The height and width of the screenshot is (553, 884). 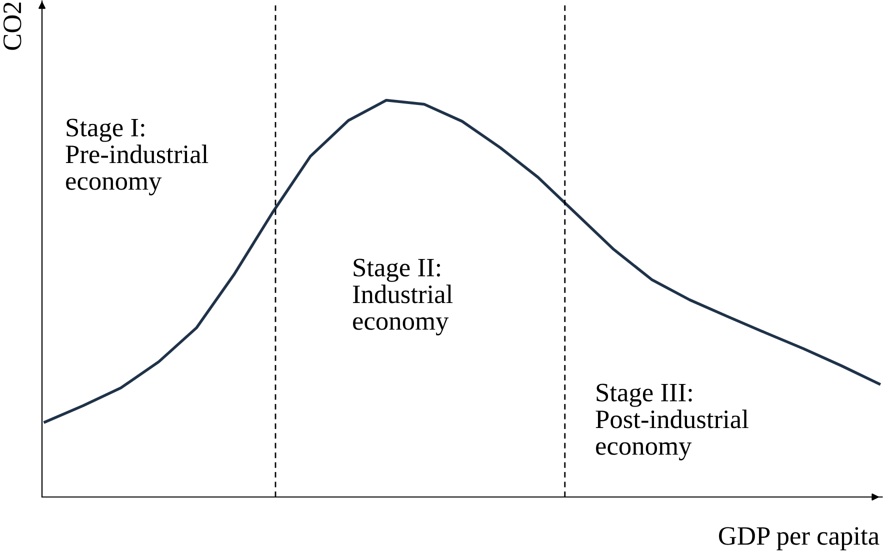 What do you see at coordinates (137, 157) in the screenshot?
I see `annotation: Stage I: Pre-industrial economy` at bounding box center [137, 157].